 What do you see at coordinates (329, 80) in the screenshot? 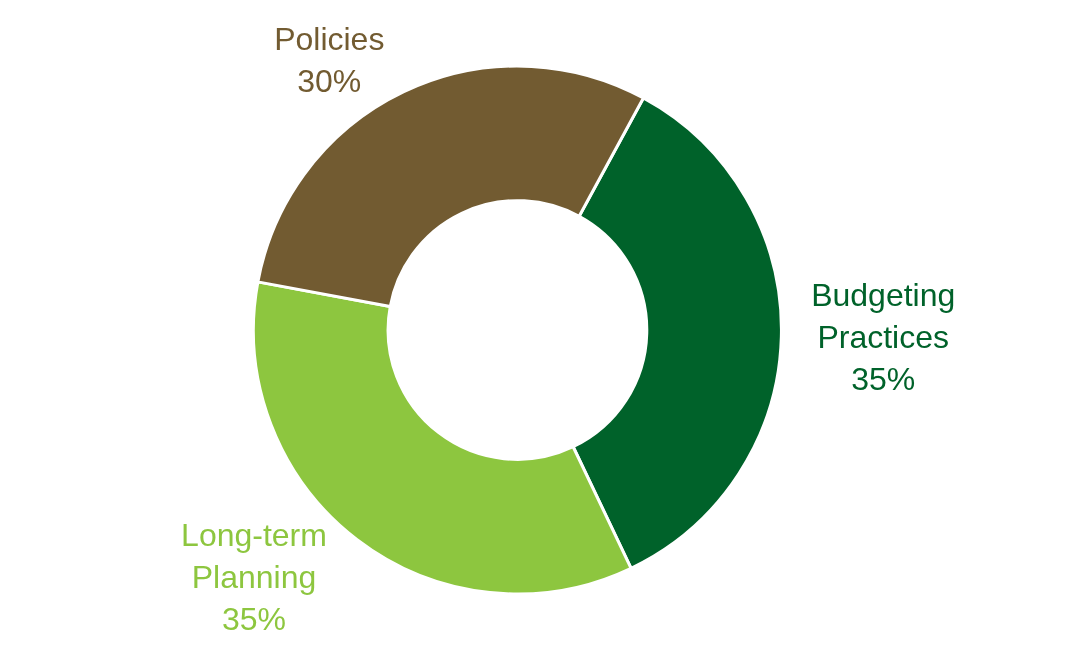
I see `data-label: 30%` at bounding box center [329, 80].